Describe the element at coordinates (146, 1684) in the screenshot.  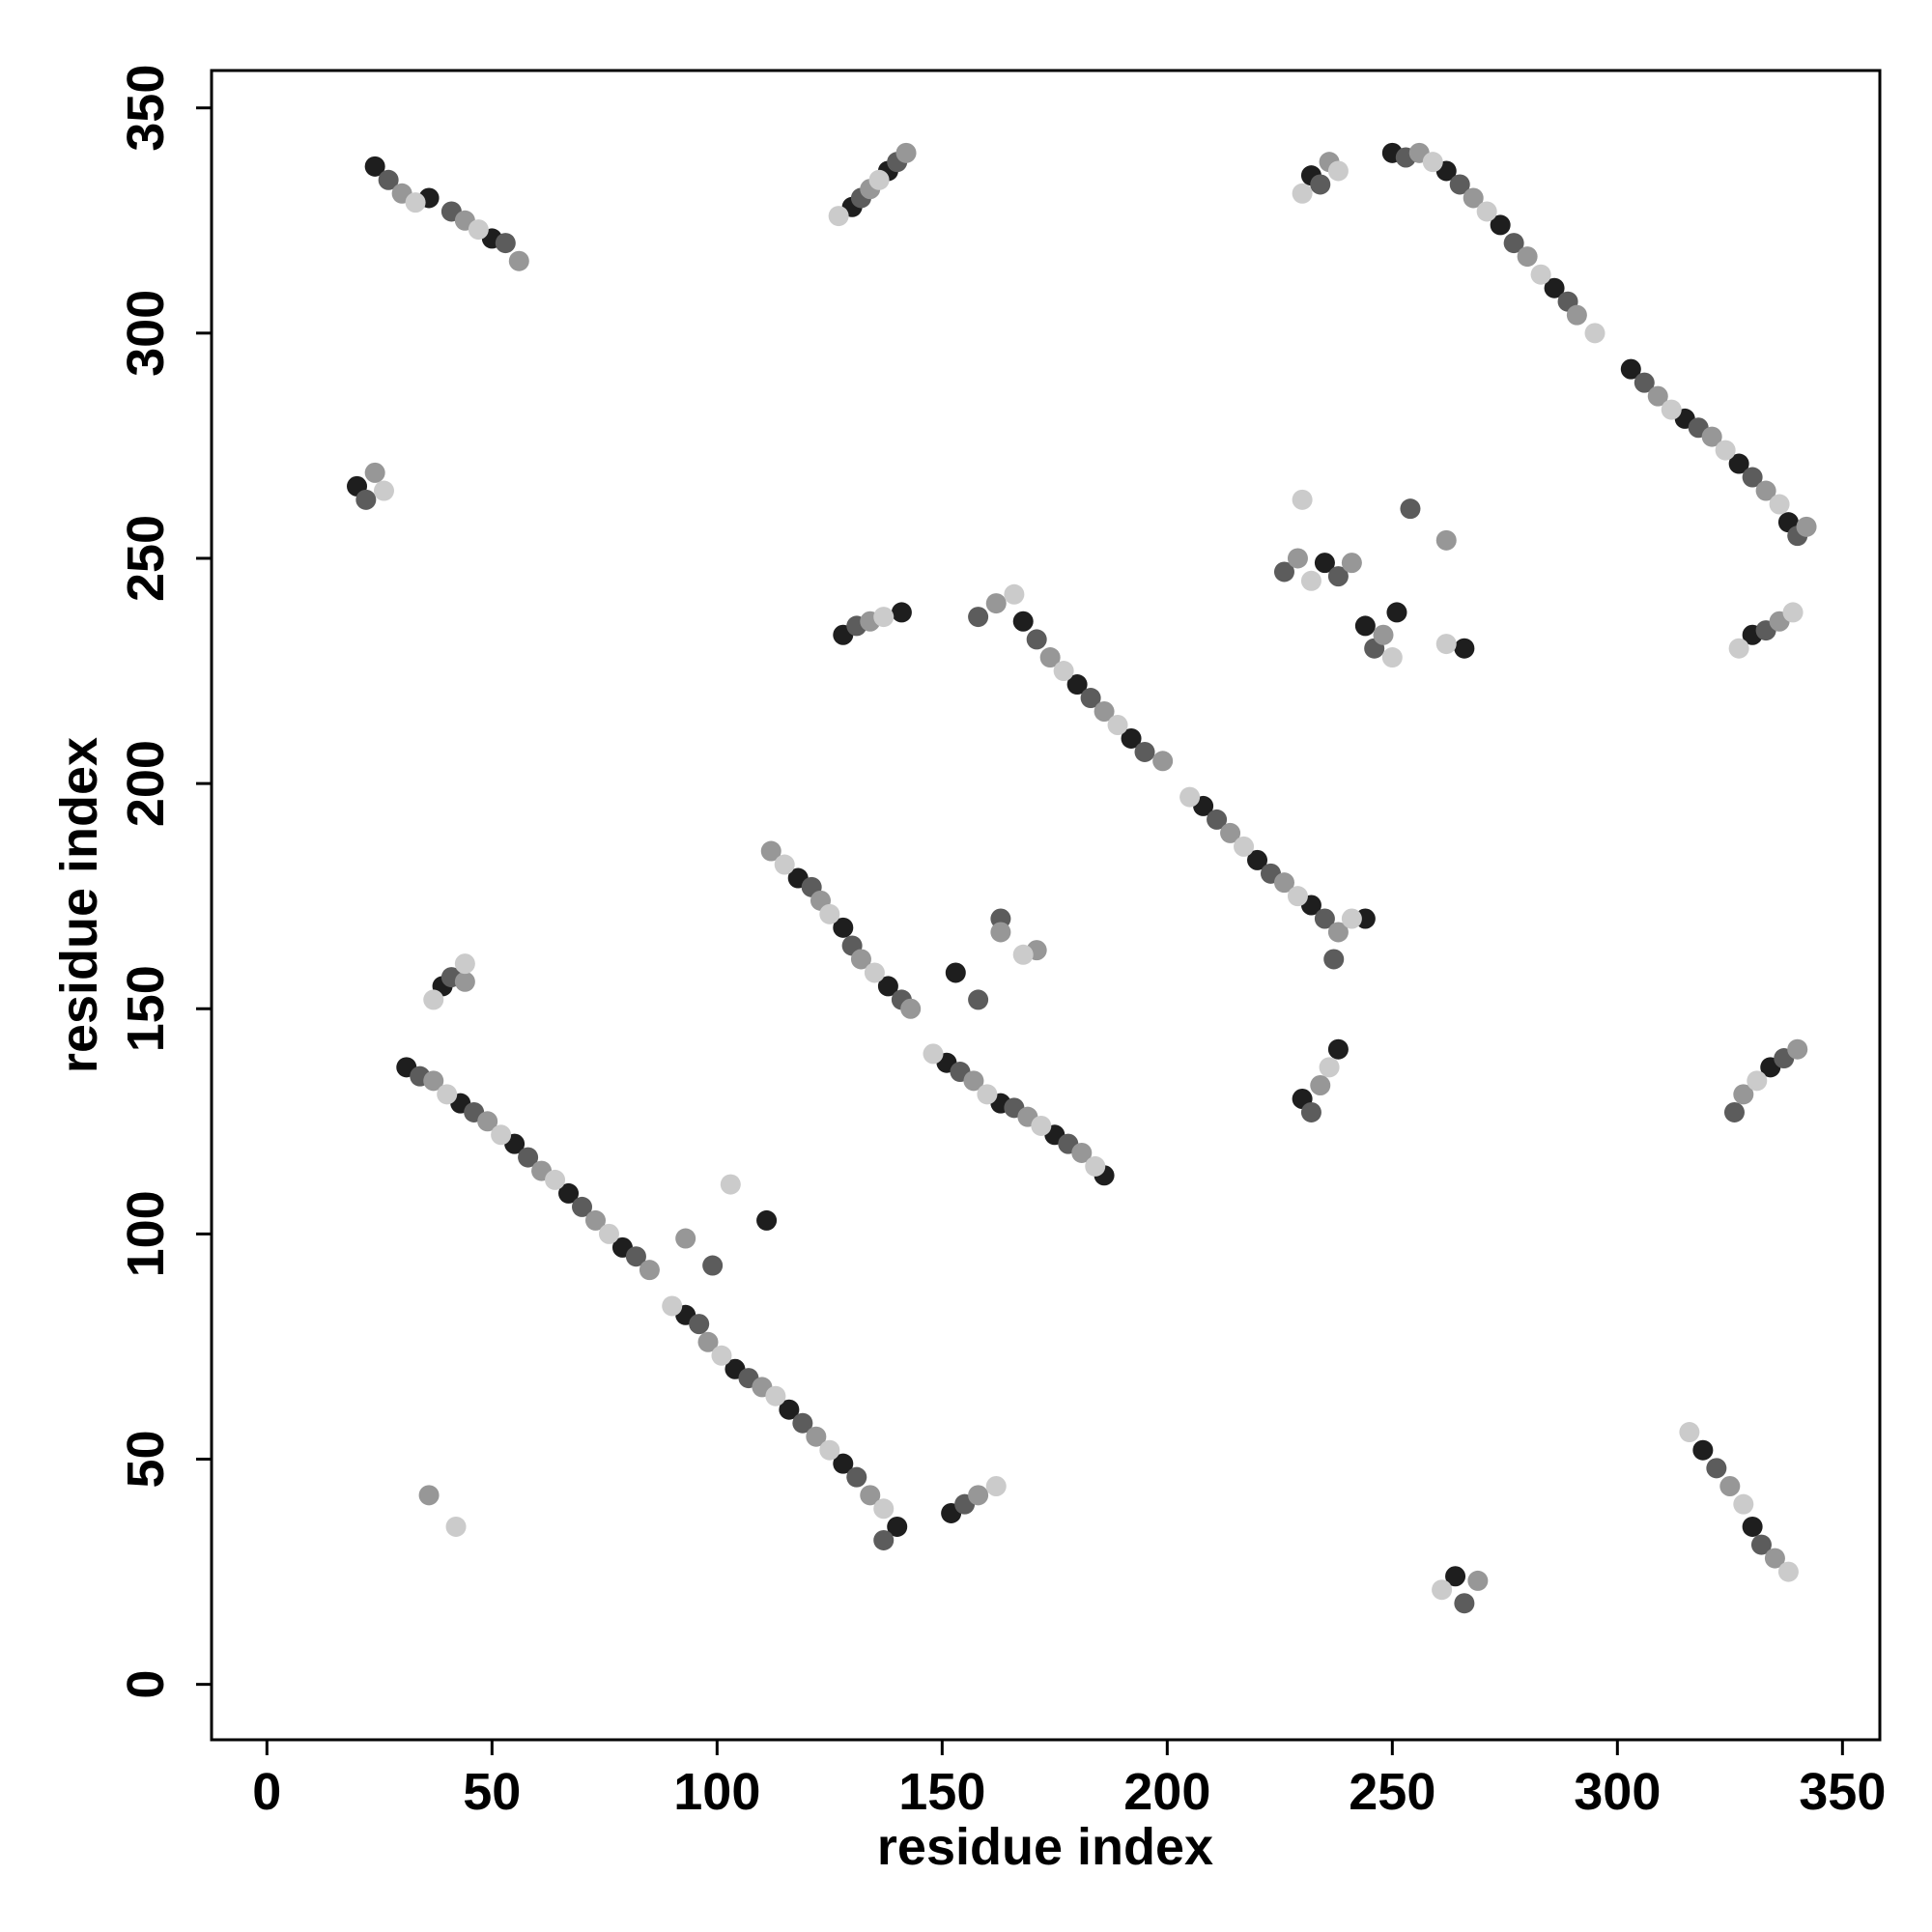
I see `y-tick-label: 0` at that location.